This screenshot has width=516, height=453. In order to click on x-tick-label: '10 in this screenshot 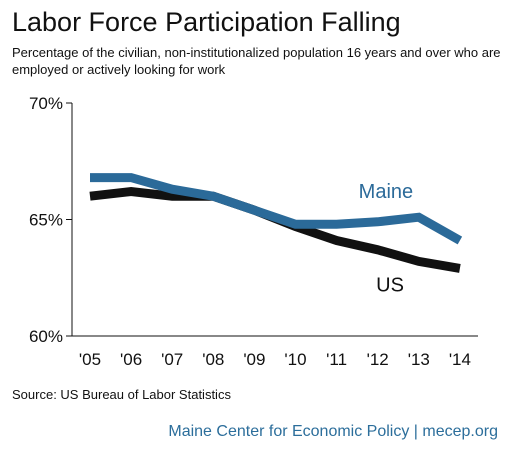, I will do `click(295, 359)`.